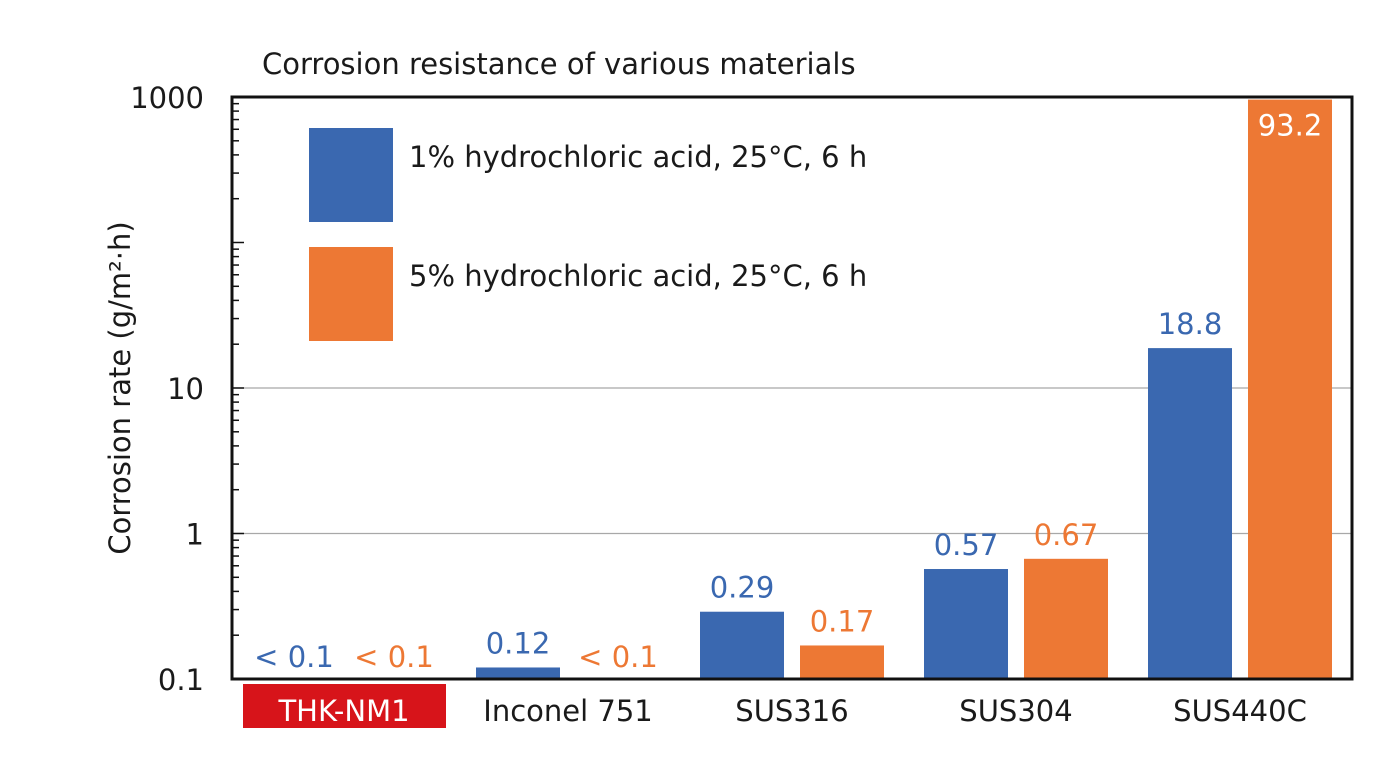  What do you see at coordinates (185, 389) in the screenshot?
I see `y-tick-label: 10` at bounding box center [185, 389].